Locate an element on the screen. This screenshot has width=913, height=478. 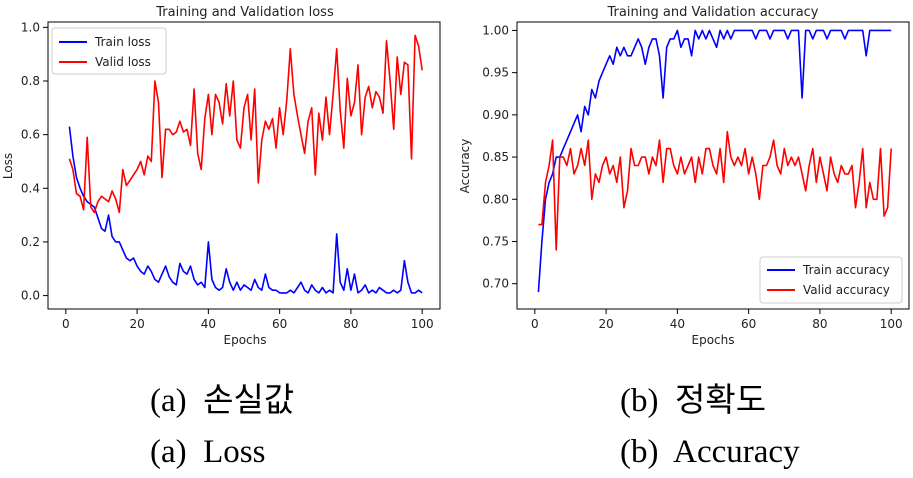
loss-x-axis-label: Epochs is located at coordinates (245, 340).